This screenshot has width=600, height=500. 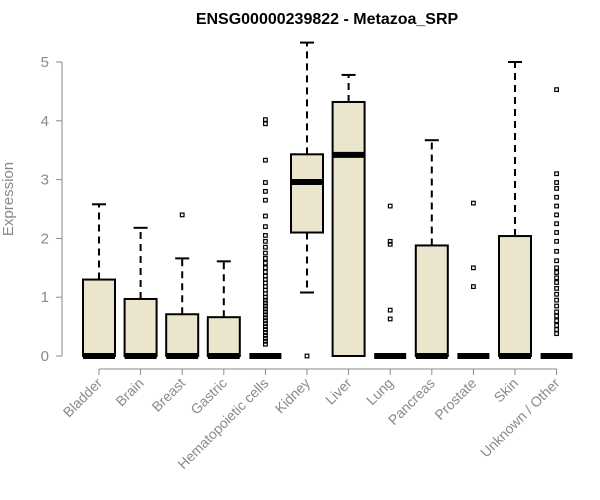 What do you see at coordinates (223, 336) in the screenshot?
I see `box-gastric` at bounding box center [223, 336].